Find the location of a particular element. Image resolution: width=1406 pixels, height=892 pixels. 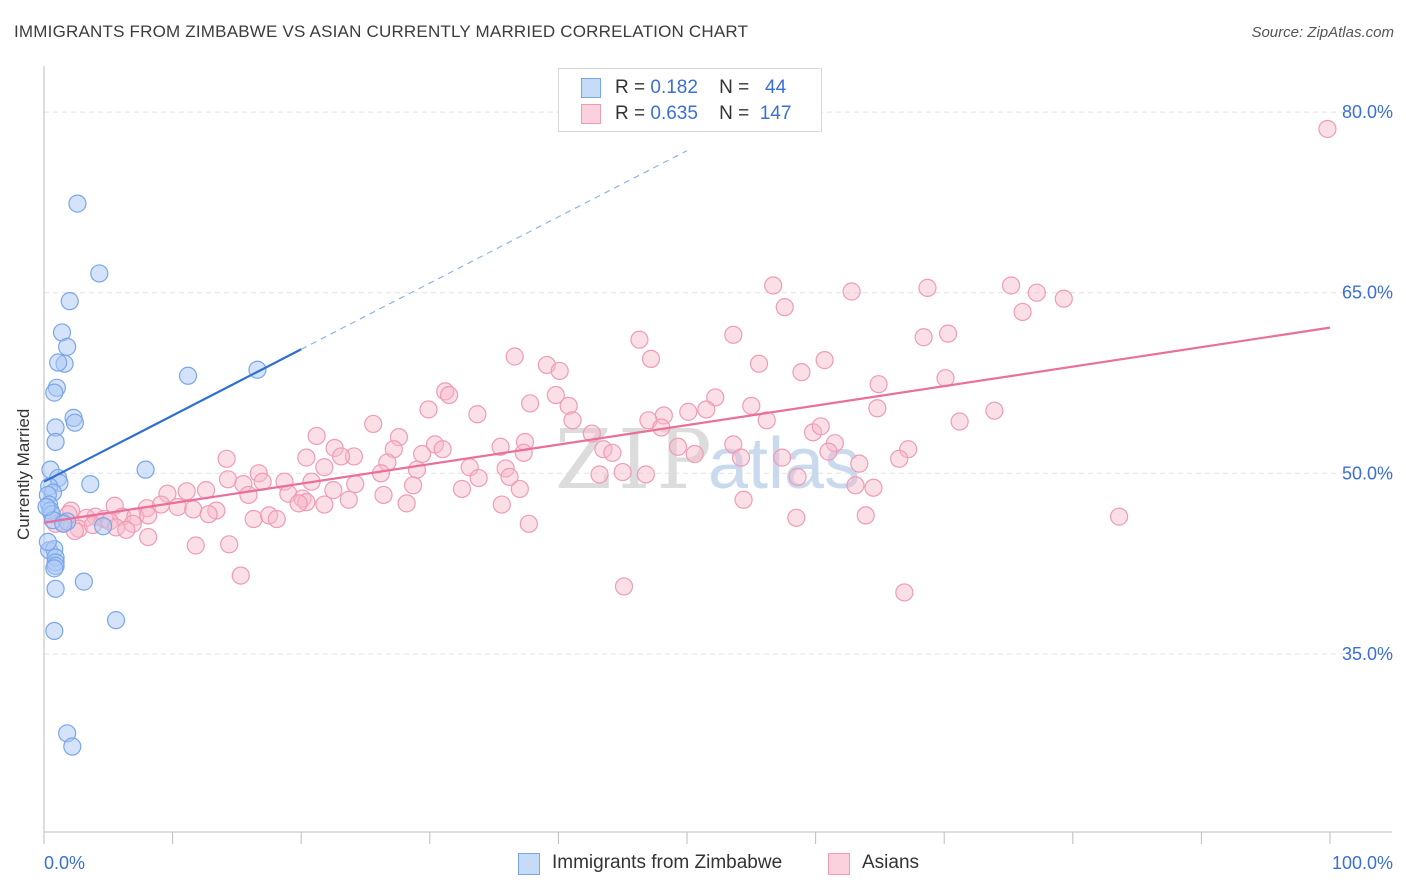

legend-swatch-zimbabwe is located at coordinates (529, 864).